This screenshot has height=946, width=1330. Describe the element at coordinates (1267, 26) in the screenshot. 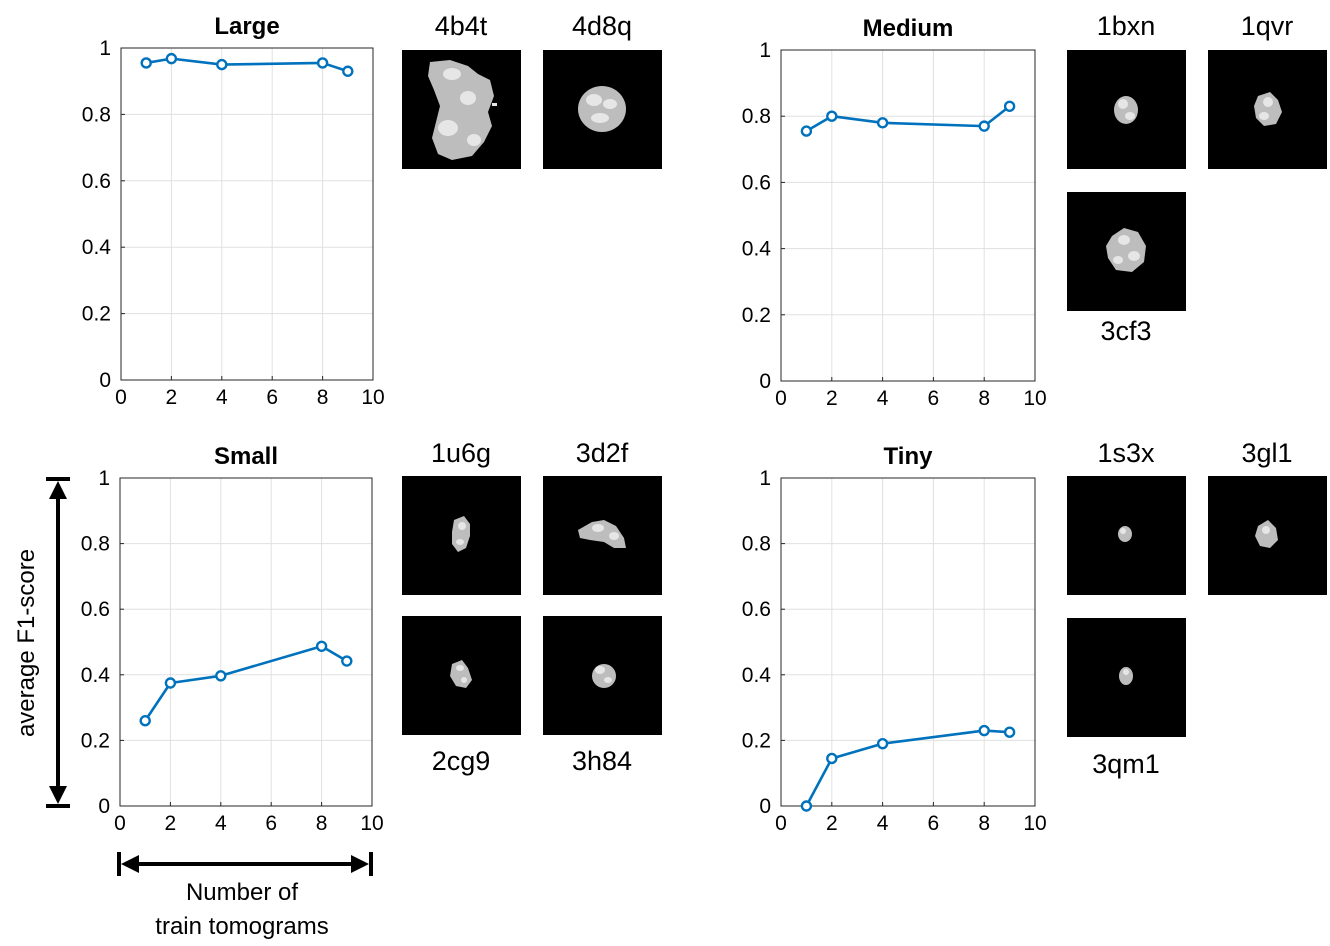

I see `thumbnail-label: 1qvr` at that location.